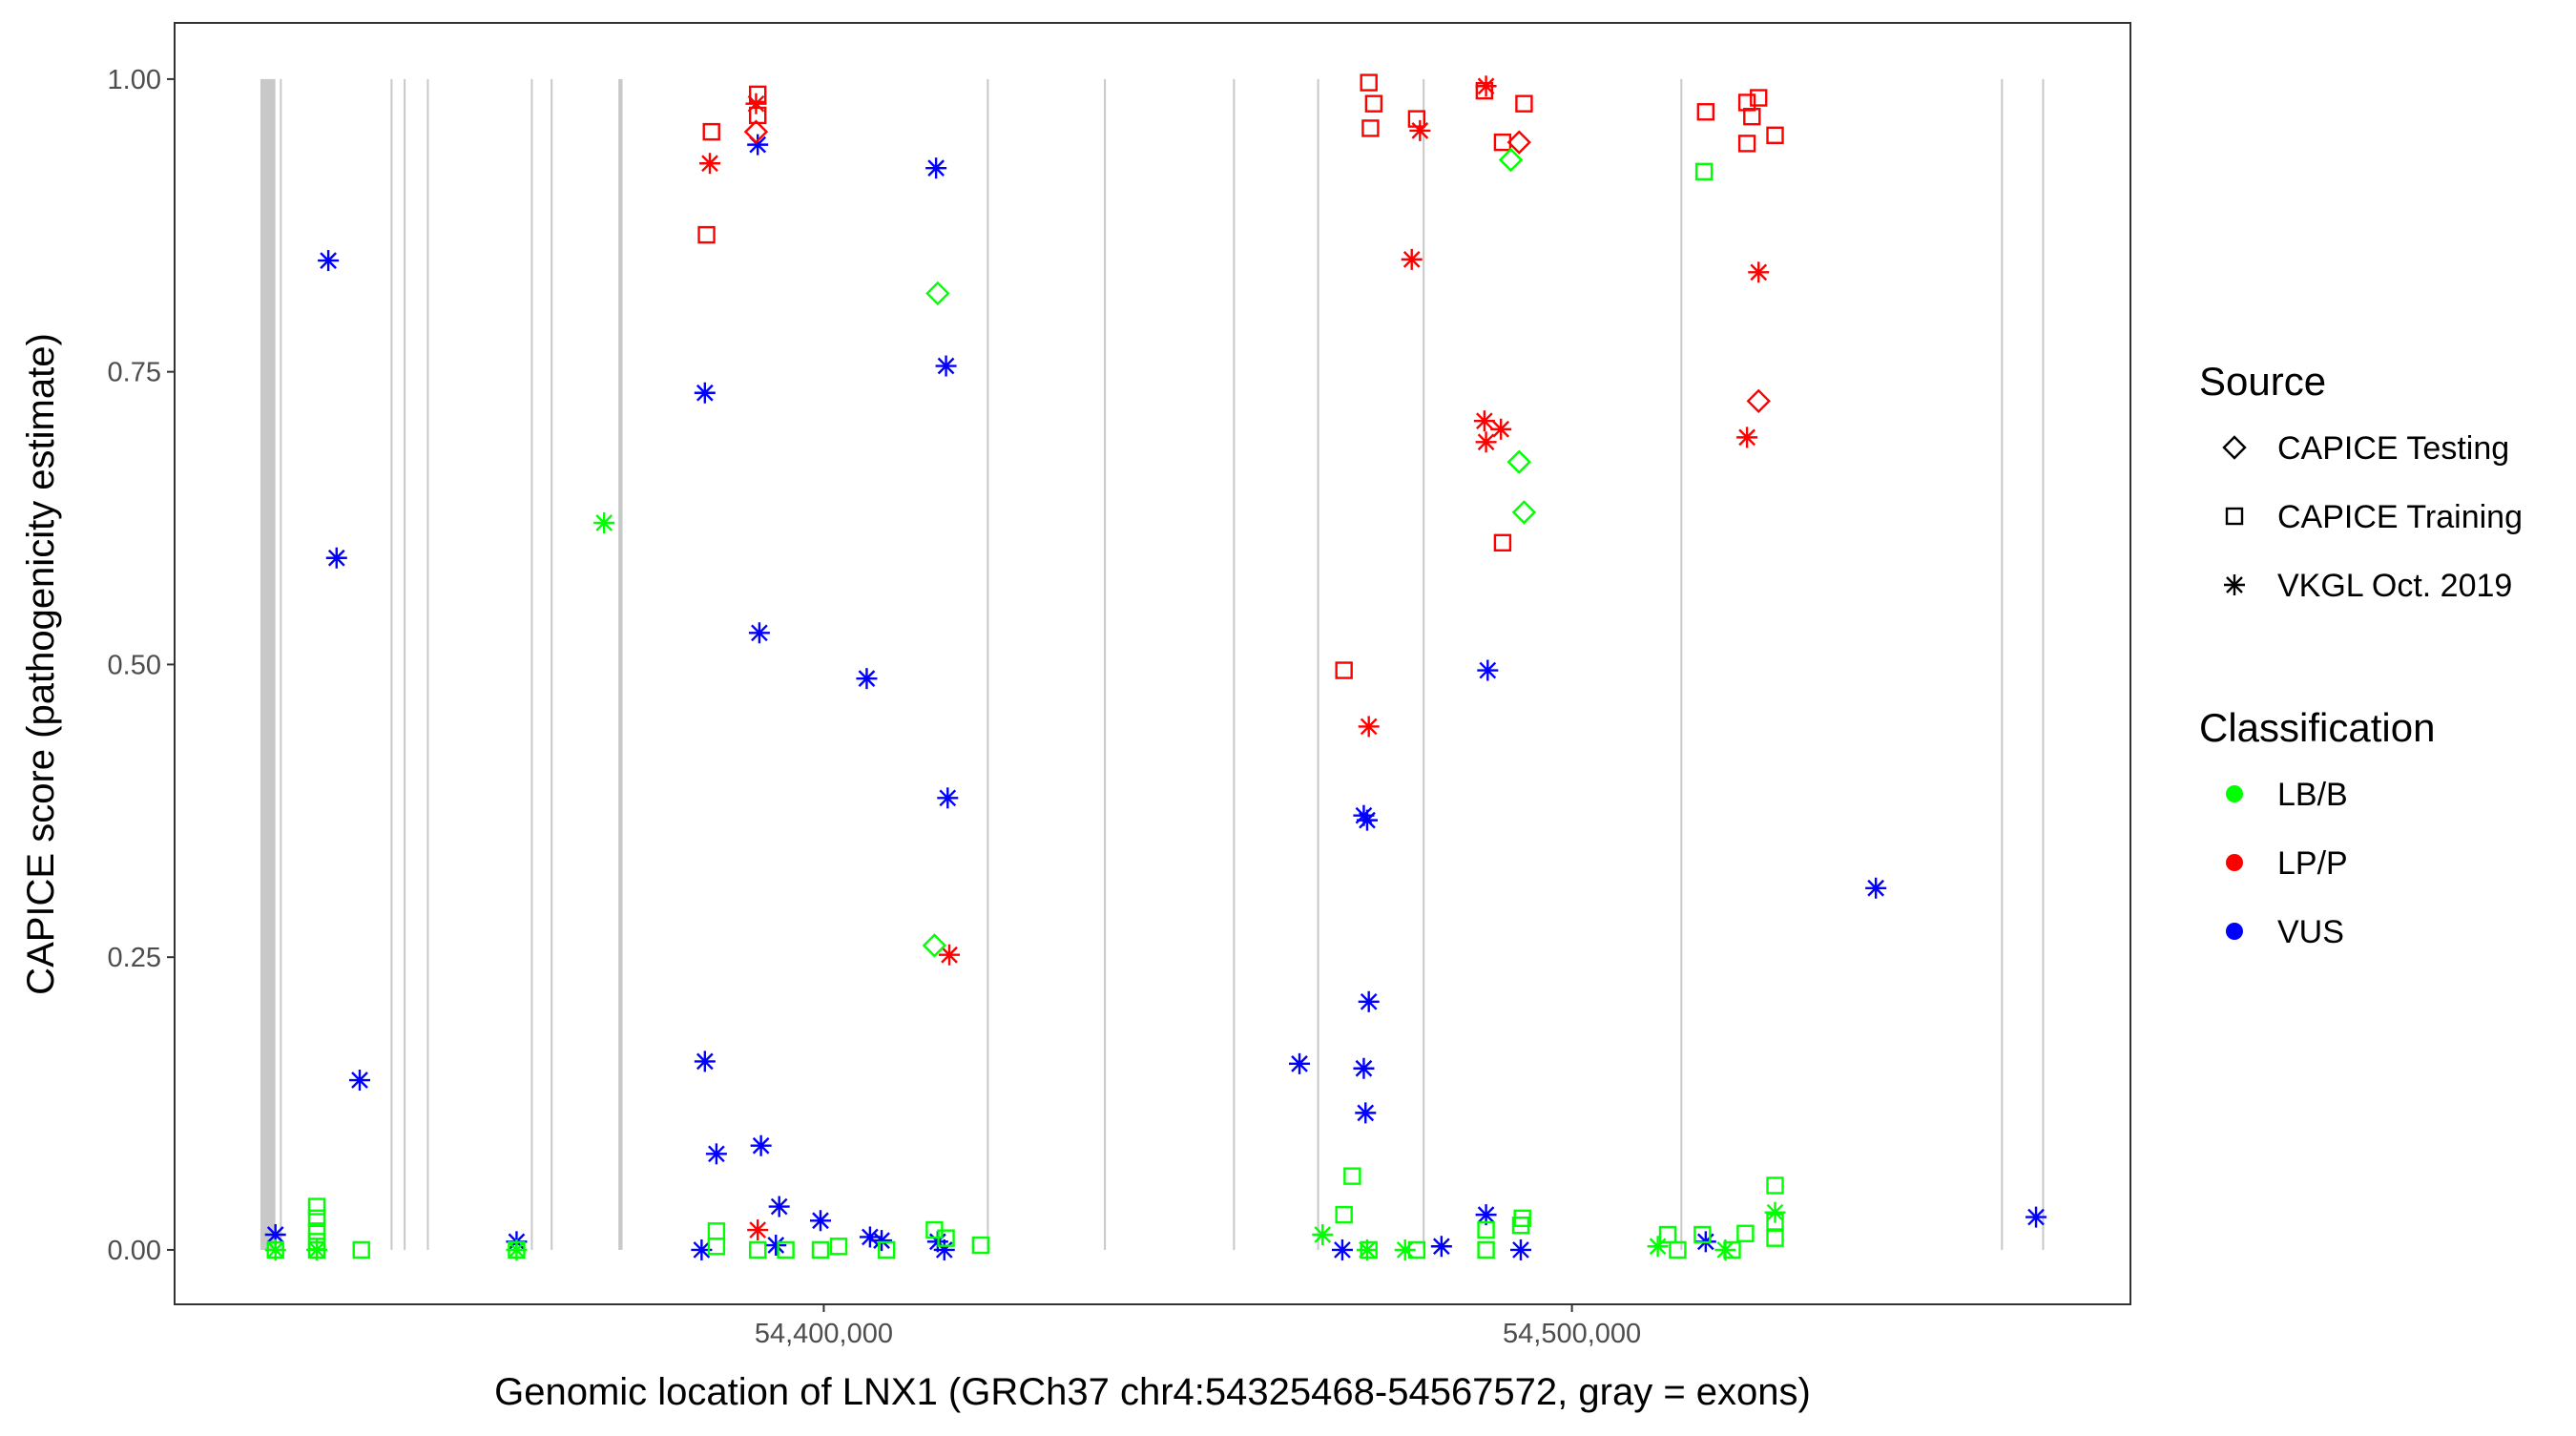  I want to click on legend-class-label: VUS, so click(2310, 932).